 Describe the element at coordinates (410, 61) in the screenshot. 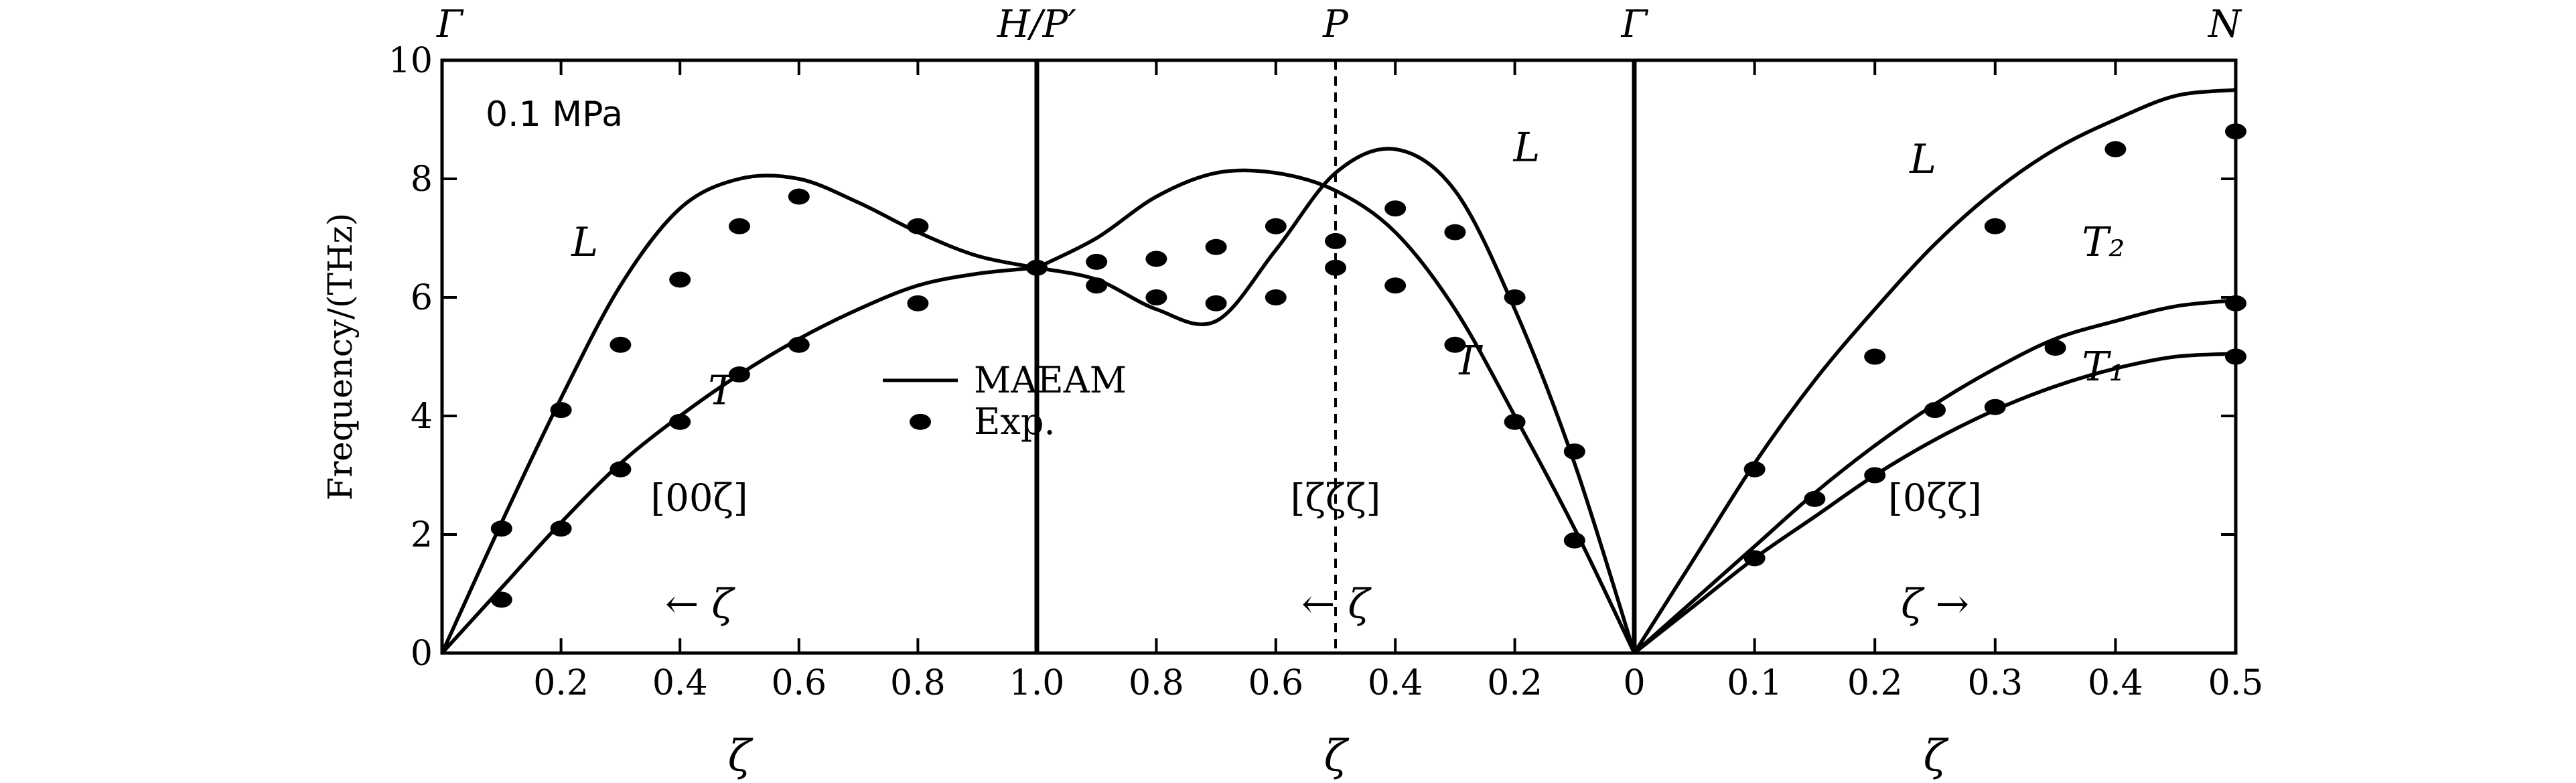

I see `y-tick-label: 10` at that location.